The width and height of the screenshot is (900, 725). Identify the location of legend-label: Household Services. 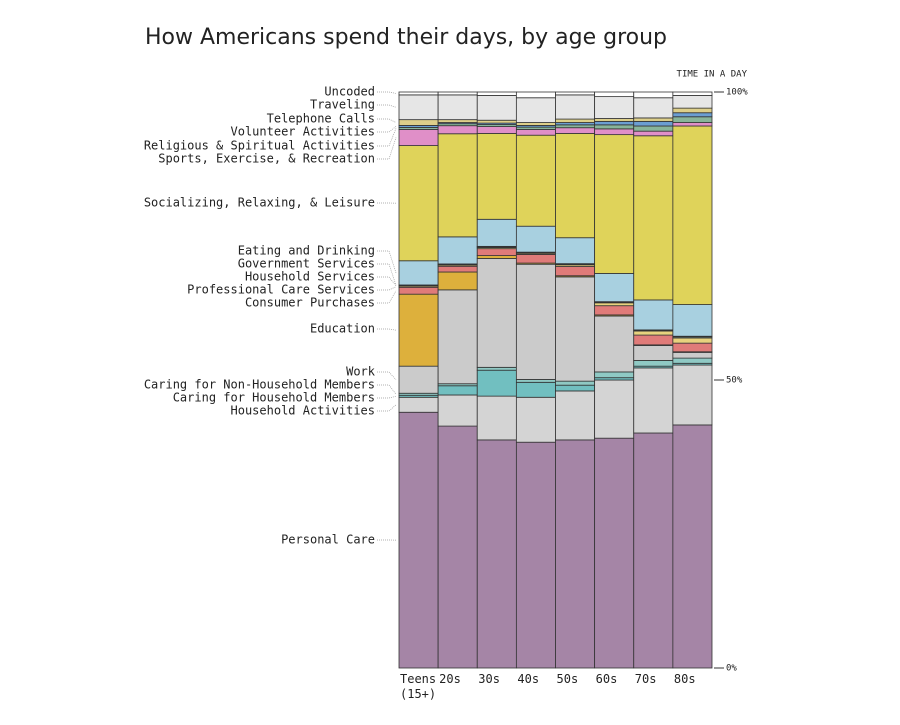
(310, 277).